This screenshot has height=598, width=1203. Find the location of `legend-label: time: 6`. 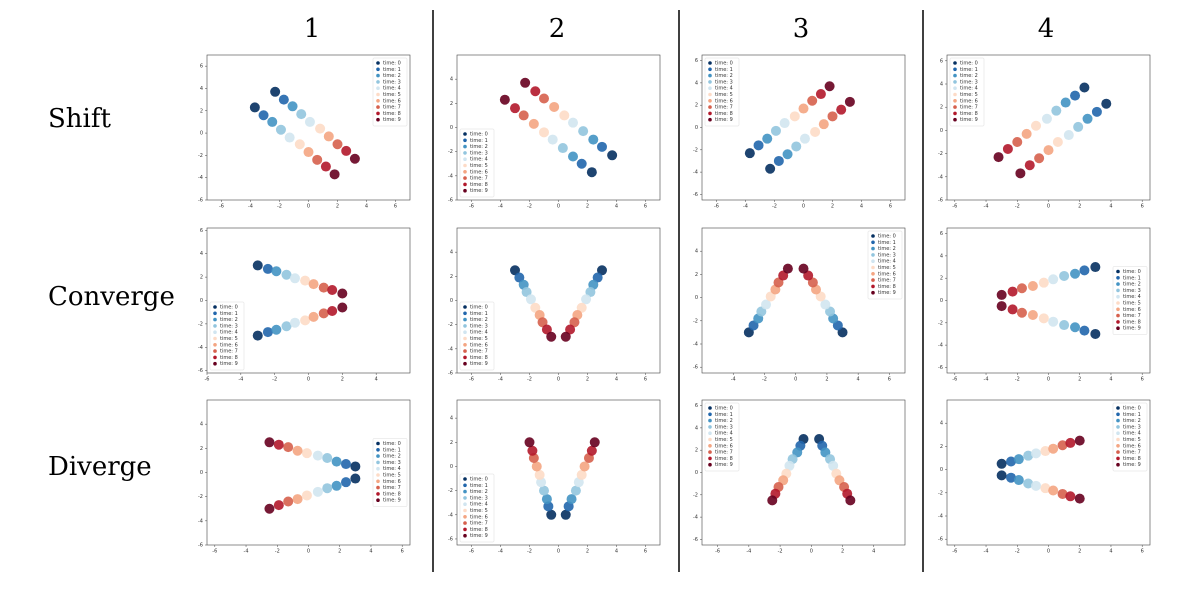

legend-label: time: 6 is located at coordinates (724, 446).